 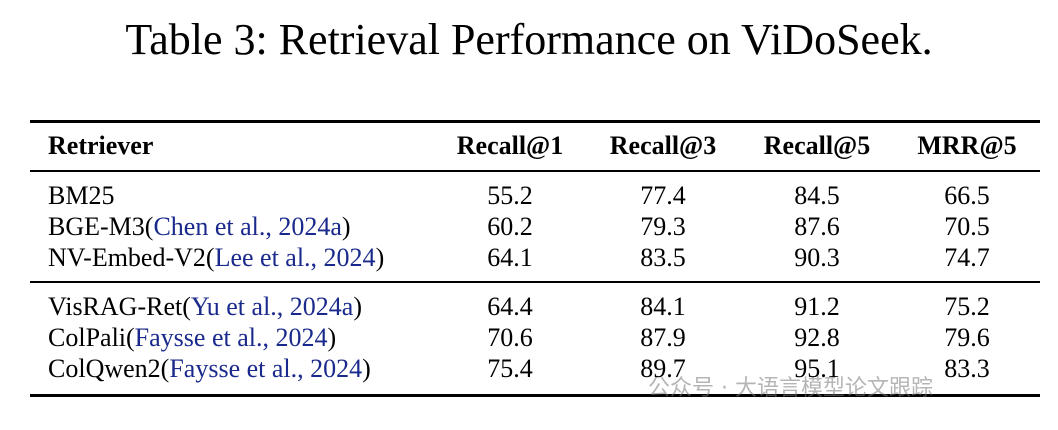 I want to click on metric-value: 79.3, so click(x=663, y=226).